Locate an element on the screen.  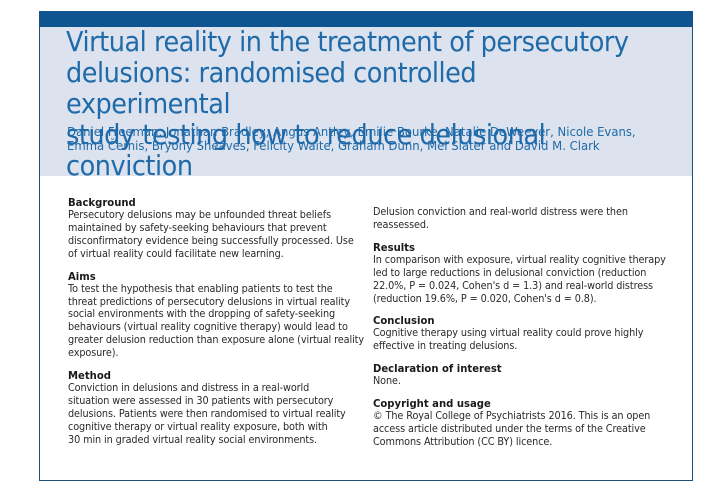
journal-color-bar is located at coordinates (366, 19).